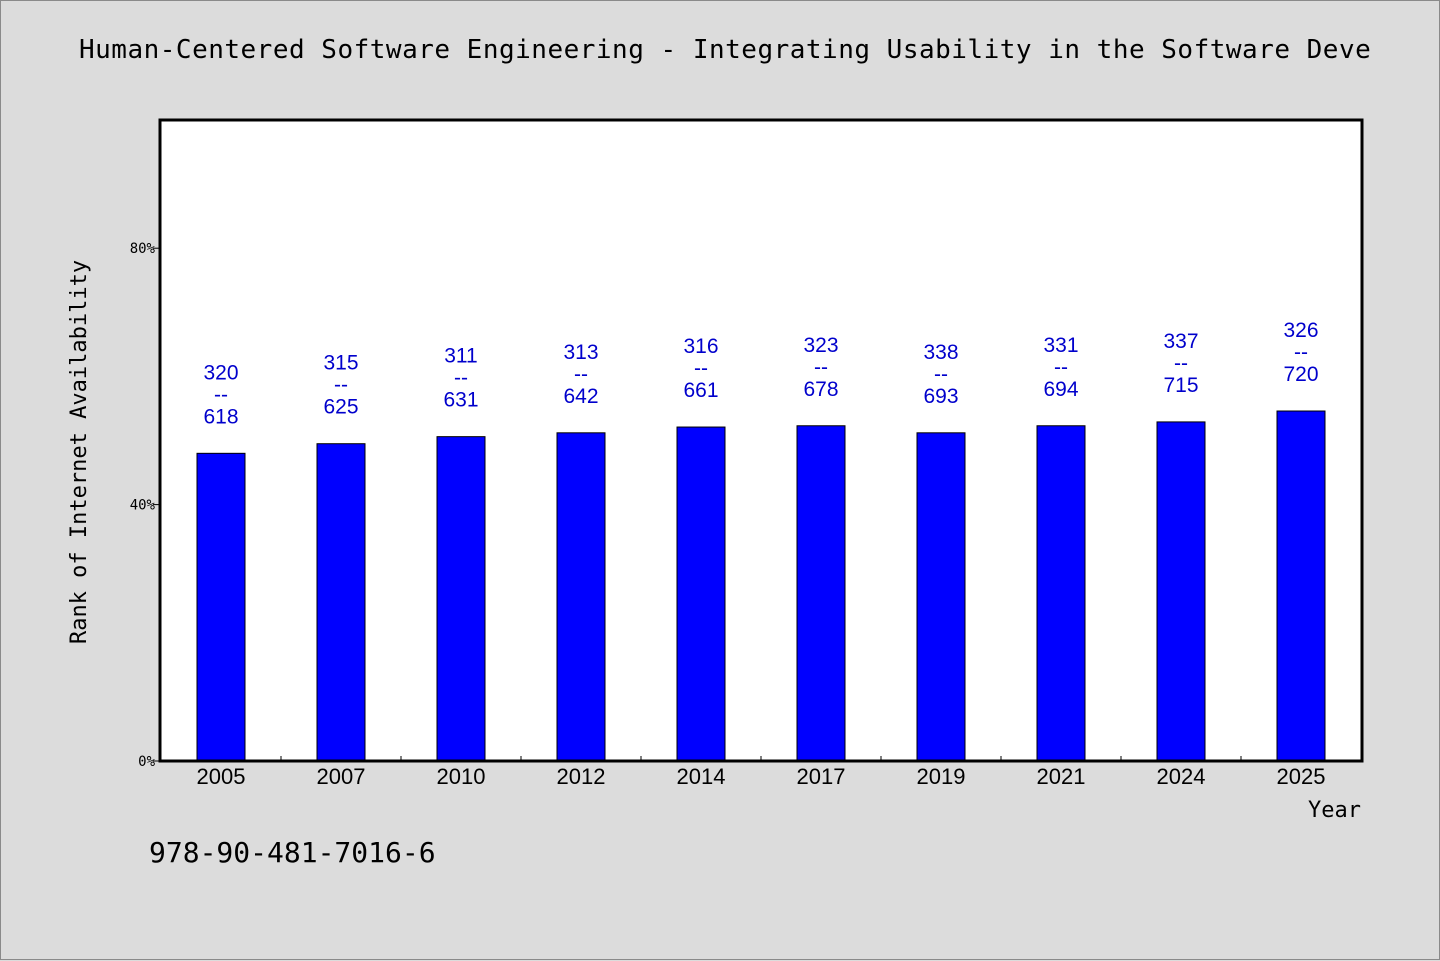 The height and width of the screenshot is (961, 1440). Describe the element at coordinates (143, 249) in the screenshot. I see `y-tick-label: 80%` at that location.